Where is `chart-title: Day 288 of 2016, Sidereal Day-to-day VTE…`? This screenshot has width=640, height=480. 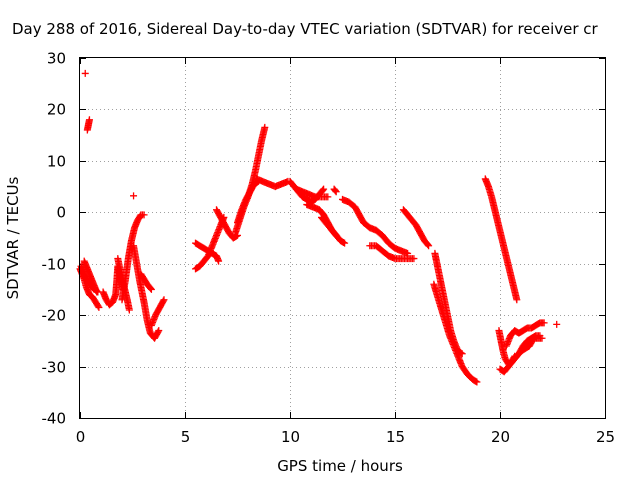 chart-title: Day 288 of 2016, Sidereal Day-to-day VTE… is located at coordinates (305, 29).